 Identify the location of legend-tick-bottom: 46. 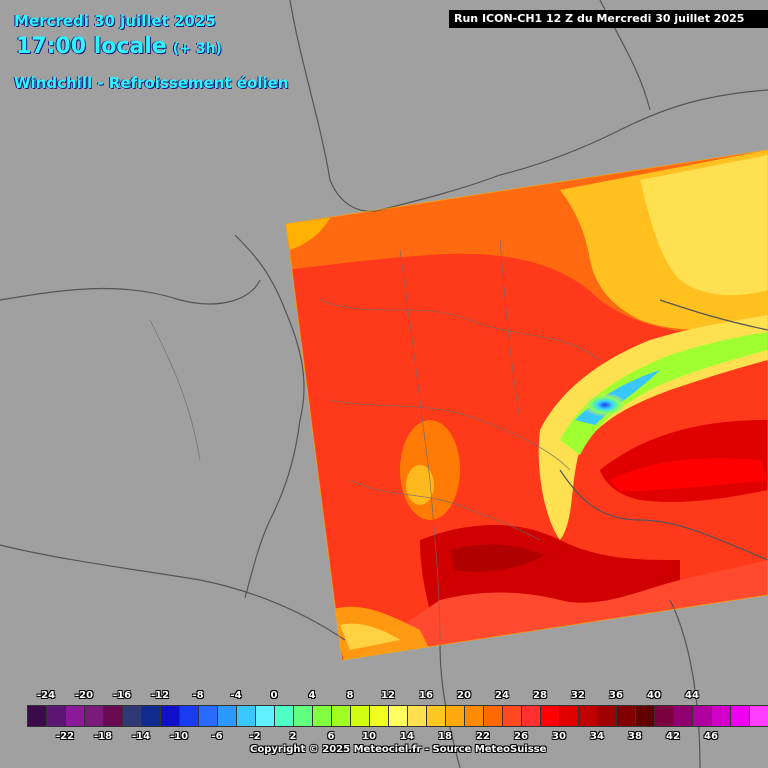
(711, 736).